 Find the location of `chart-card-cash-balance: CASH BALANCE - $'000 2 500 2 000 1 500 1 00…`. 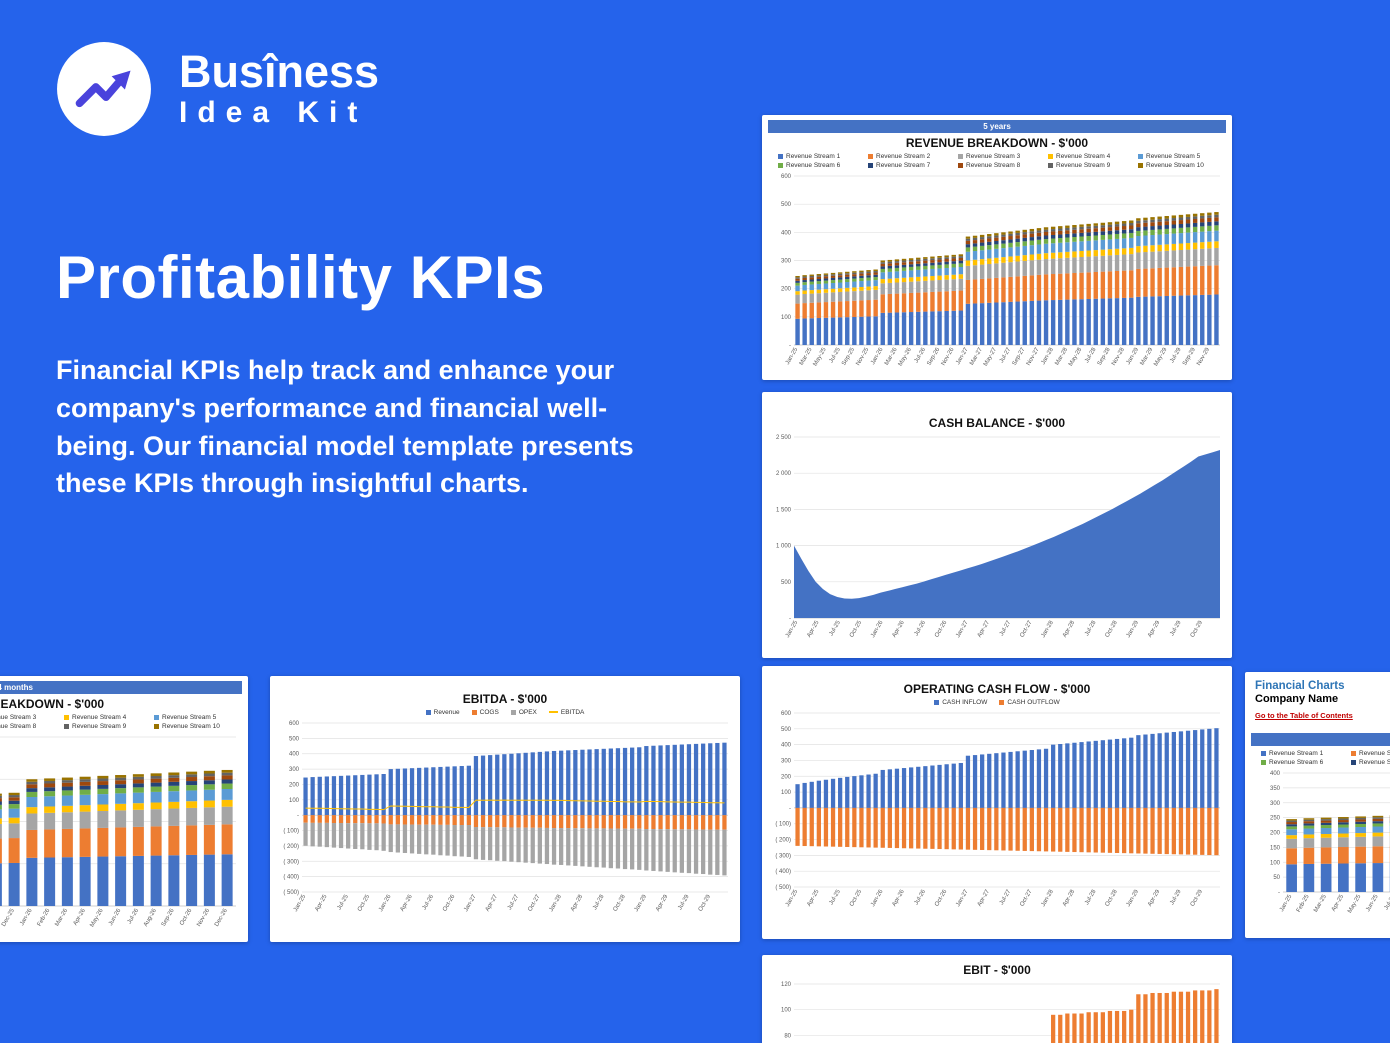

chart-card-cash-balance: CASH BALANCE - $'000 2 500 2 000 1 500 1 00… is located at coordinates (997, 525).